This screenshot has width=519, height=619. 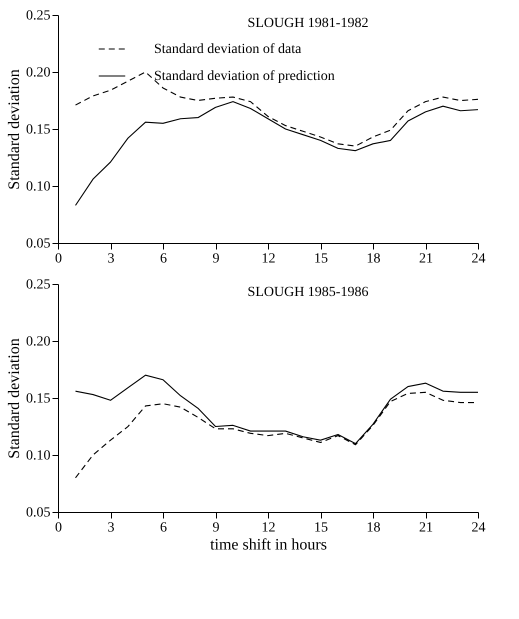 What do you see at coordinates (244, 76) in the screenshot?
I see `legend-label: Standard deviation of prediction` at bounding box center [244, 76].